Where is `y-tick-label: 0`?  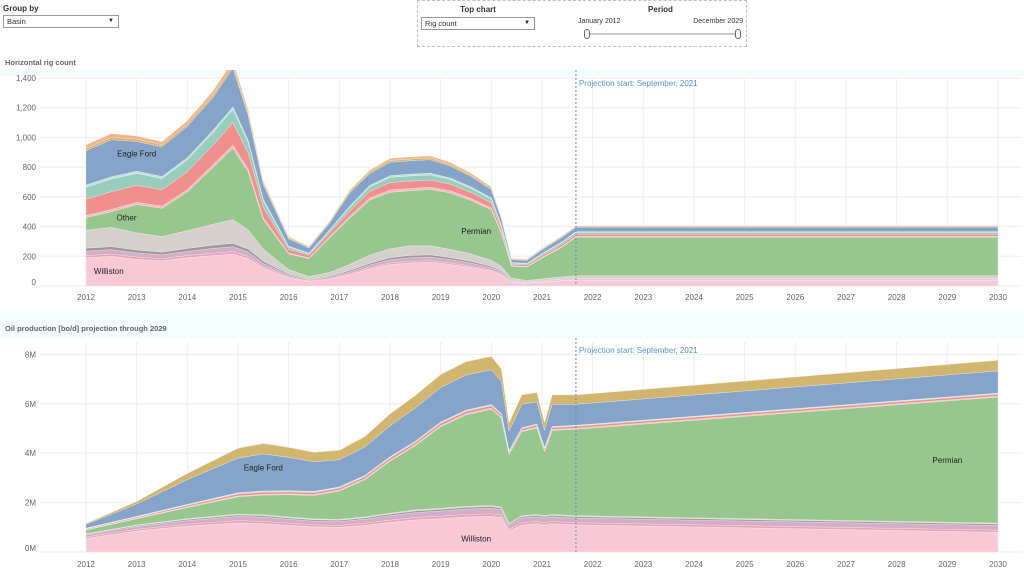 y-tick-label: 0 is located at coordinates (34, 282).